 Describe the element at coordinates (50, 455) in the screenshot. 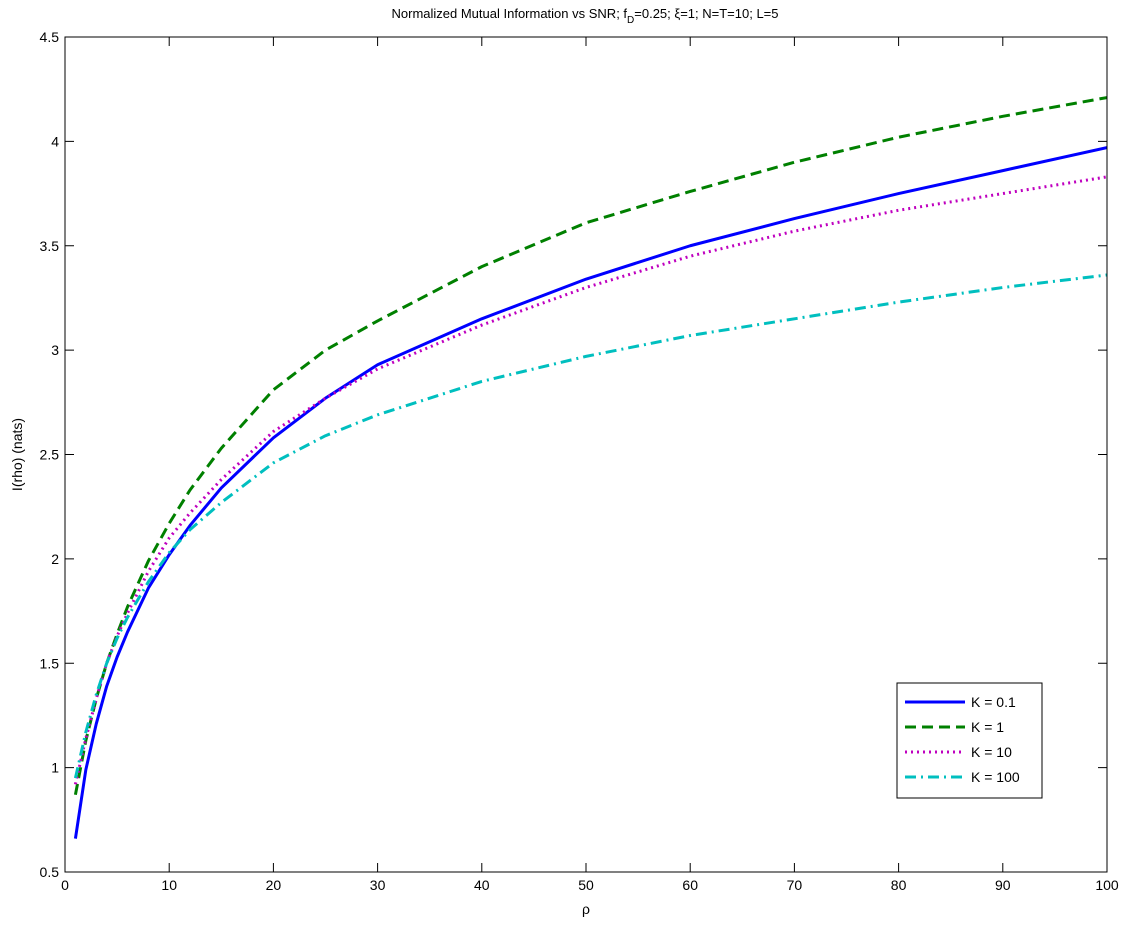

I see `y-tick-label: 2.5` at that location.